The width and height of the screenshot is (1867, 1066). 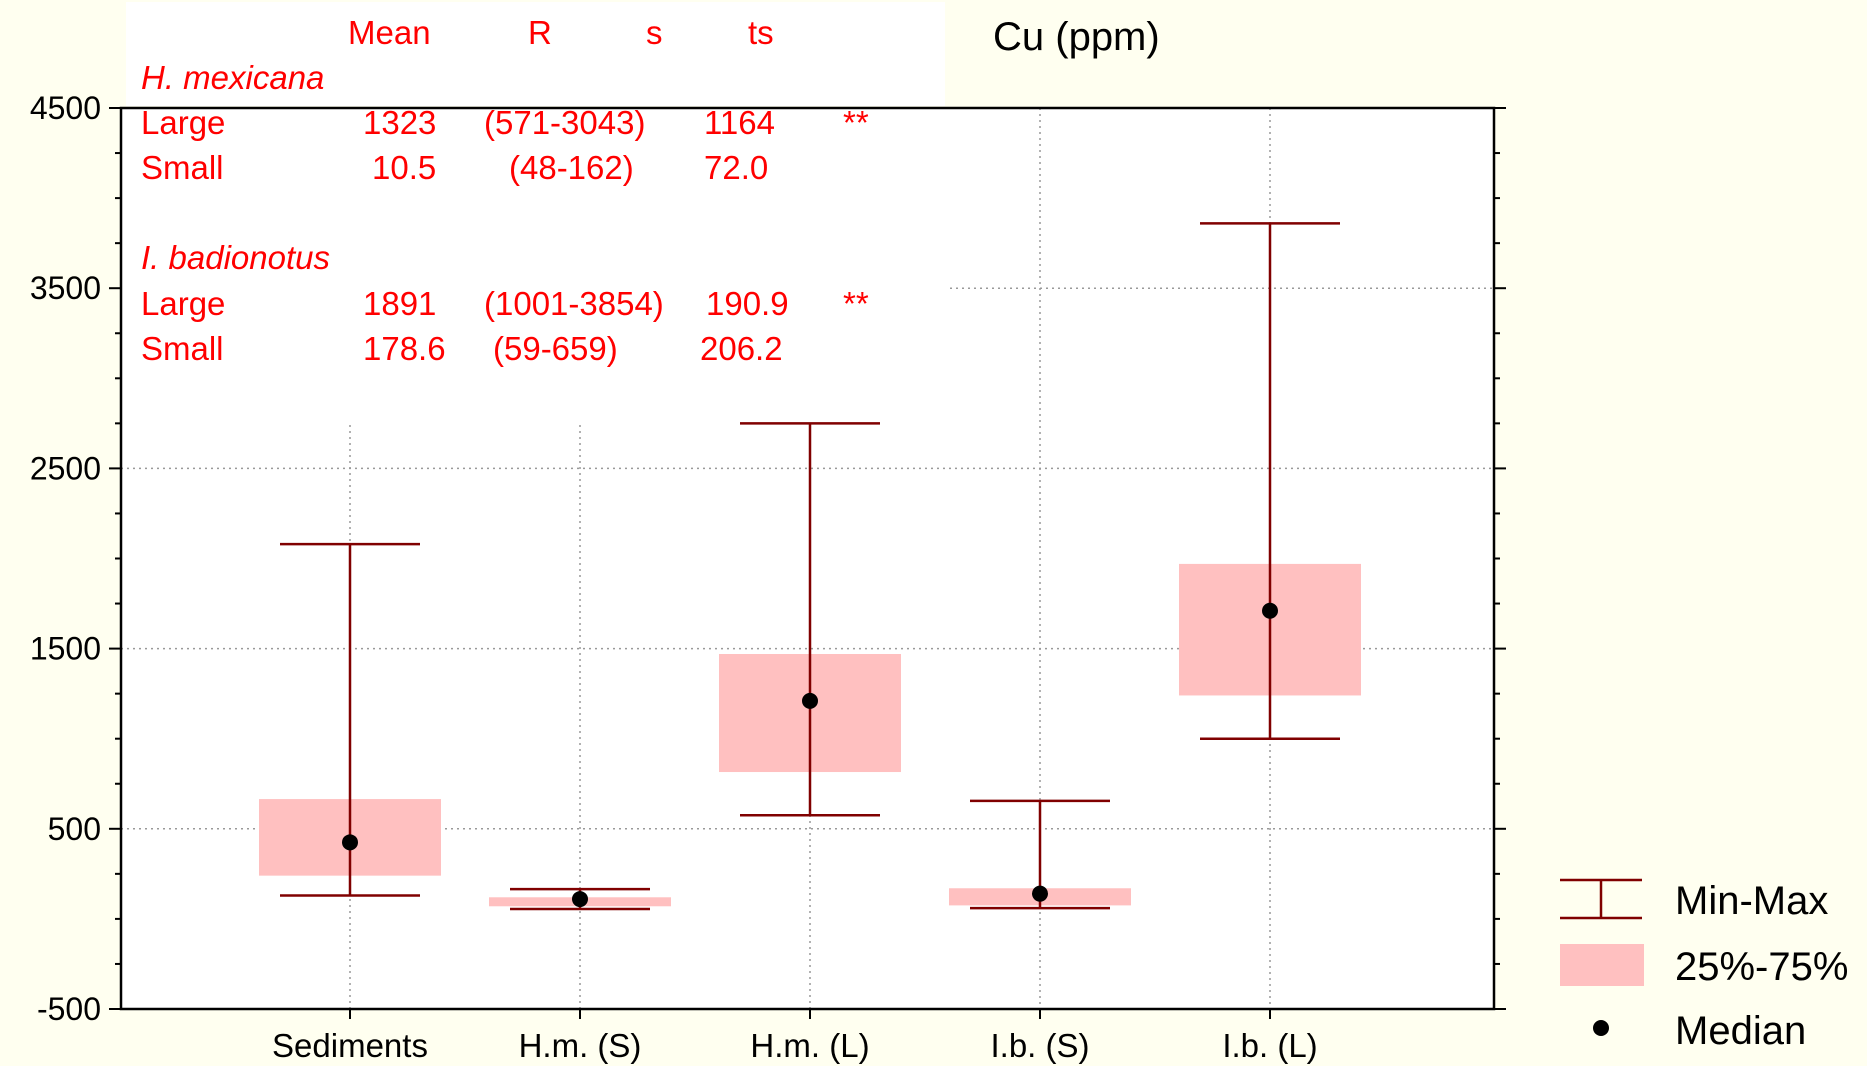 What do you see at coordinates (1601, 1028) in the screenshot?
I see `legend-median-swatch` at bounding box center [1601, 1028].